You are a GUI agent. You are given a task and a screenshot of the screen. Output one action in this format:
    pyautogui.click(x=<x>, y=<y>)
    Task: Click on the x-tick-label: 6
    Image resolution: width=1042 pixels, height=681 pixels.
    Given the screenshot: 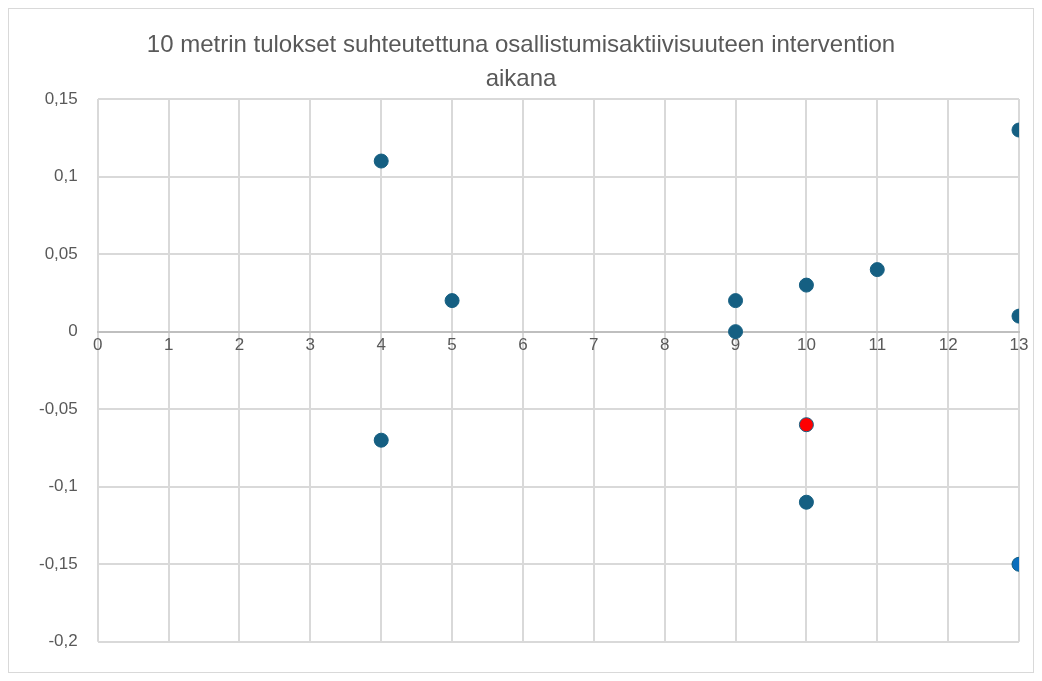 What is the action you would take?
    pyautogui.click(x=523, y=344)
    